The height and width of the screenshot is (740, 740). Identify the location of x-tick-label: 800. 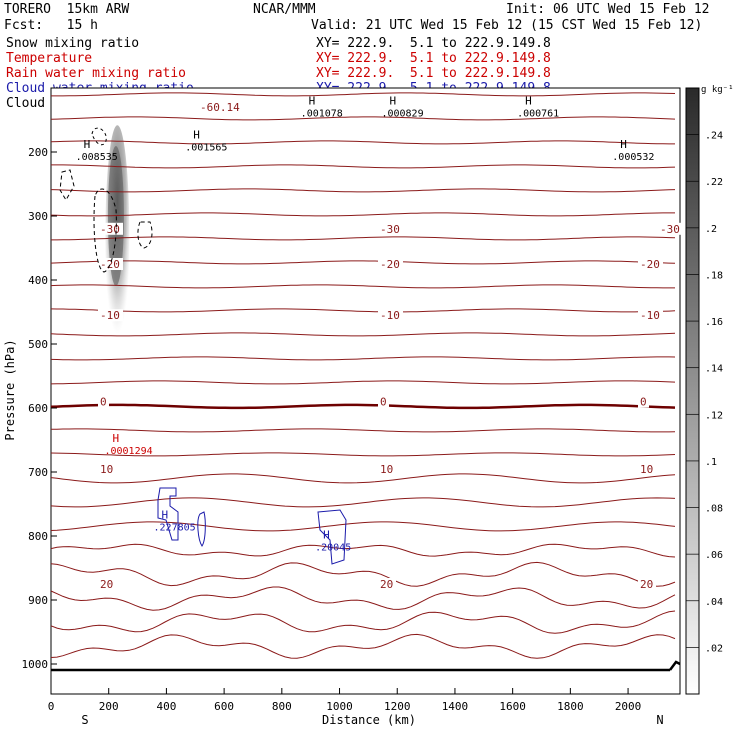
(282, 706).